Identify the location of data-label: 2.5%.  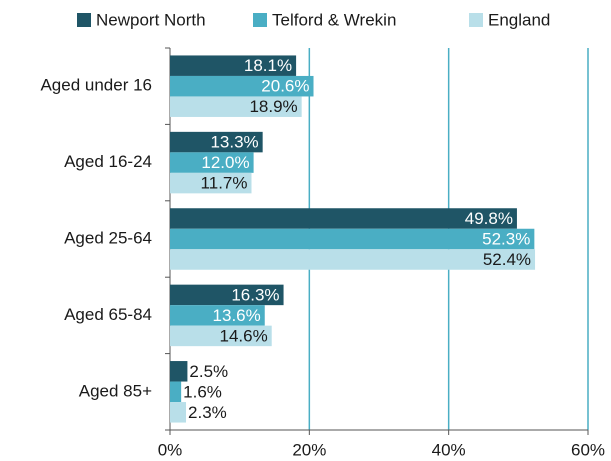
(208, 371).